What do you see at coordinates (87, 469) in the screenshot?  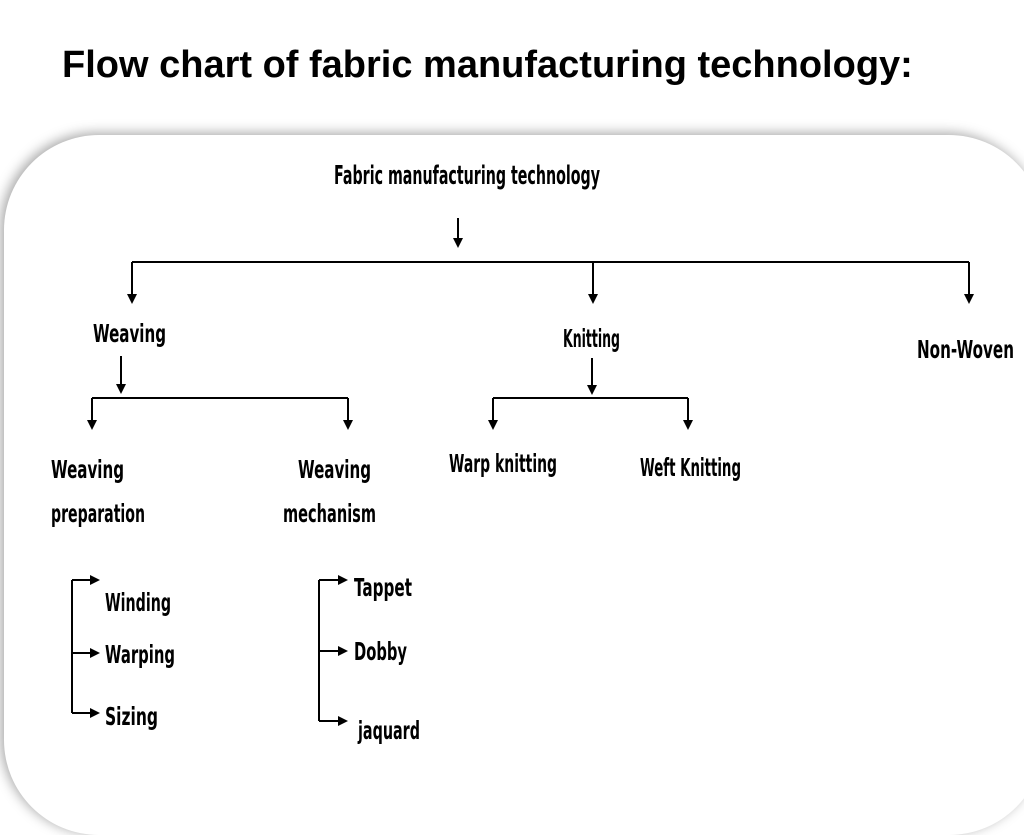 I see `node-weaving-preparation-line1: Weaving` at bounding box center [87, 469].